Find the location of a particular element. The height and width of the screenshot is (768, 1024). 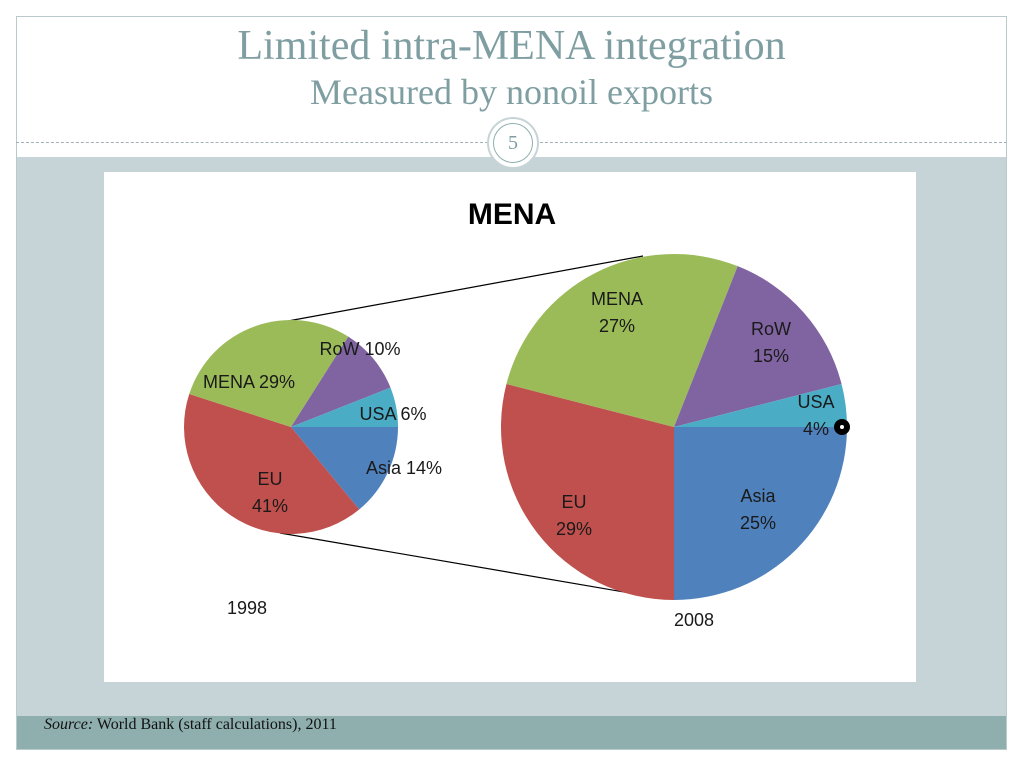

label-2008-eu: EU 29% is located at coordinates (574, 515).